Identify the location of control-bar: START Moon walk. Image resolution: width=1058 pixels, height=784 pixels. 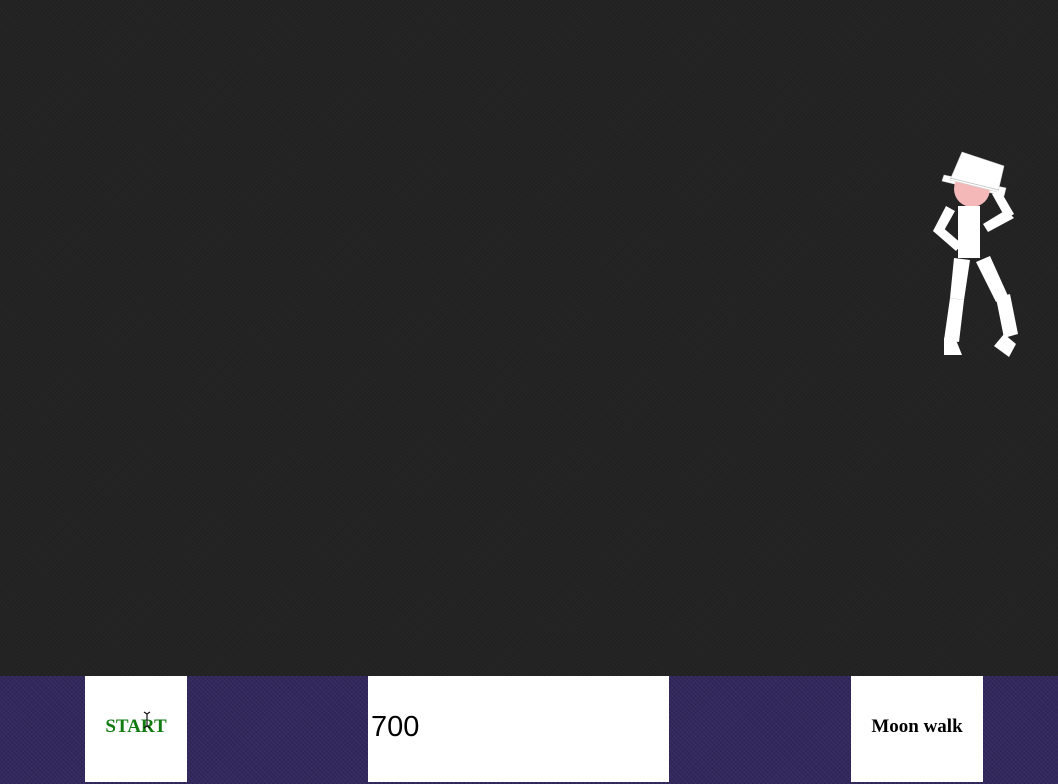
(529, 730).